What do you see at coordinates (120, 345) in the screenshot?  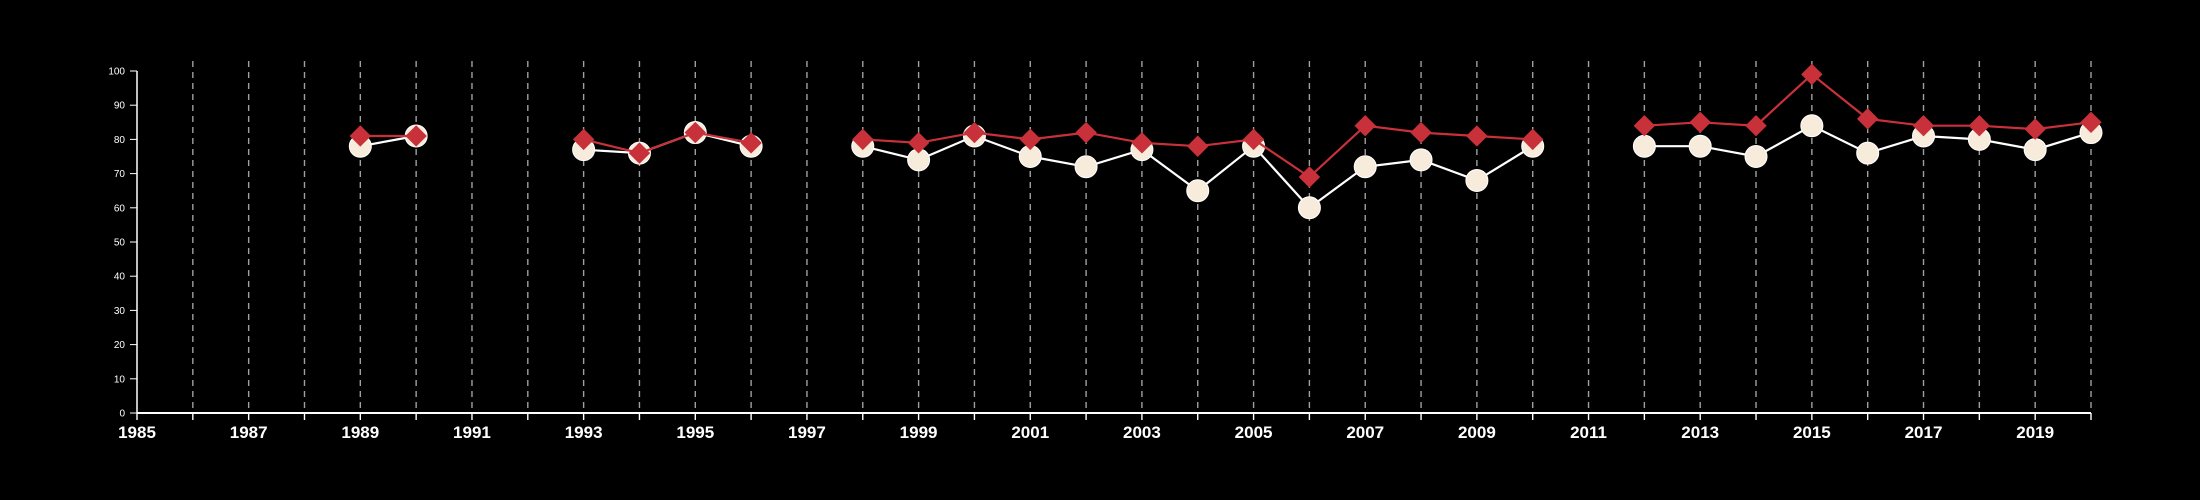 I see `y-tick-label: 20` at bounding box center [120, 345].